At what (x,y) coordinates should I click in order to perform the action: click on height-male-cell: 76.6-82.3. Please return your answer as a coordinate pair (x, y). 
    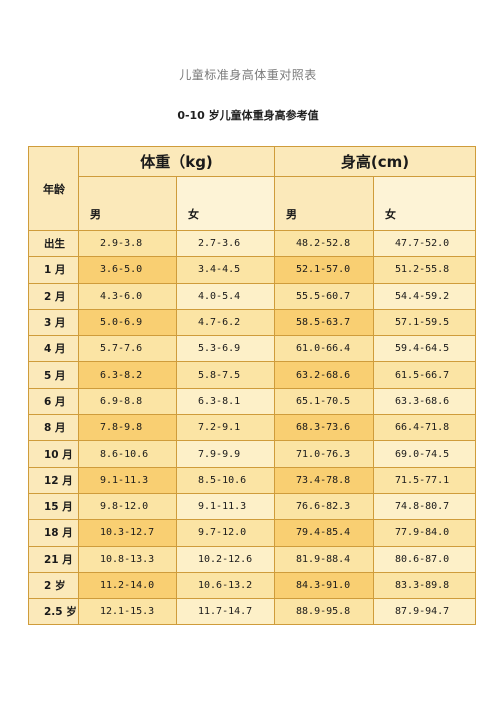
    Looking at the image, I should click on (324, 506).